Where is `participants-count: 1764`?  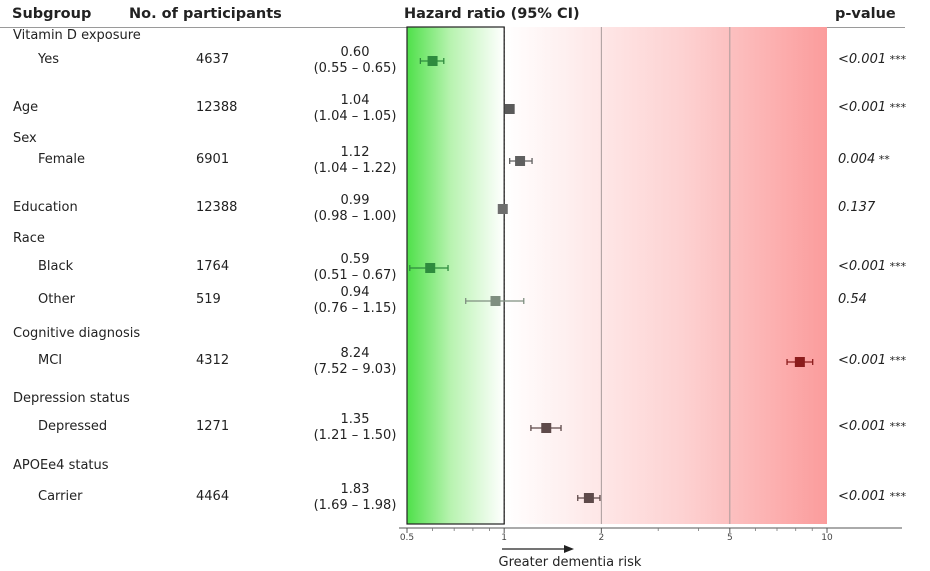
participants-count: 1764 is located at coordinates (213, 266).